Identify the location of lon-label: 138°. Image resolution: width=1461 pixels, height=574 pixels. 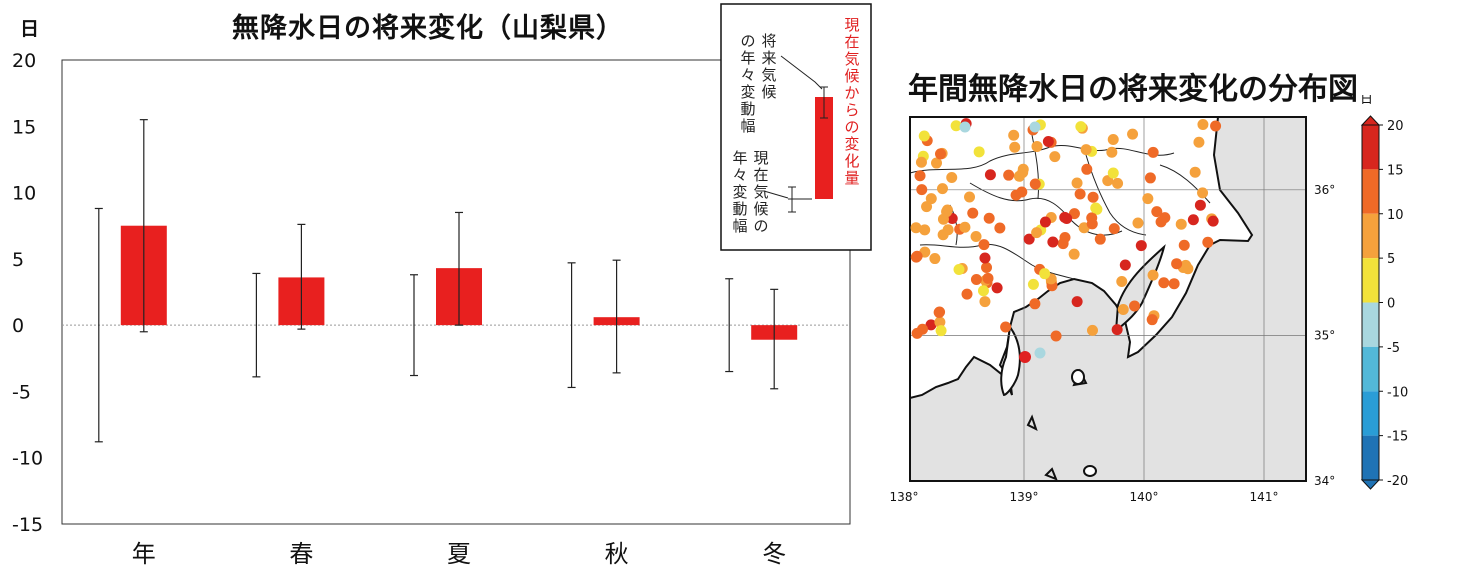
(904, 497).